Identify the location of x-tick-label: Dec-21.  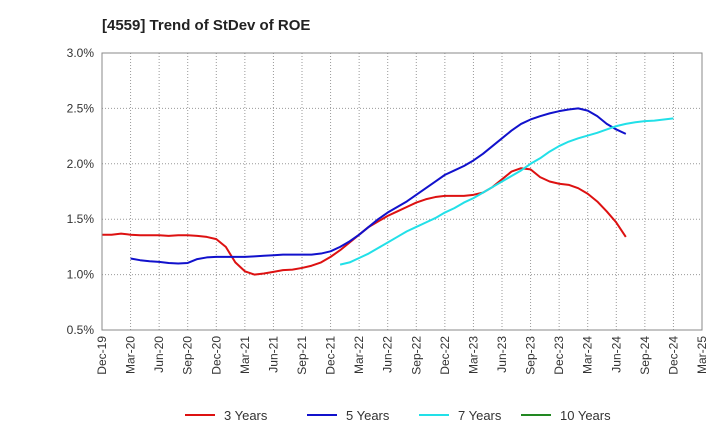
(331, 355).